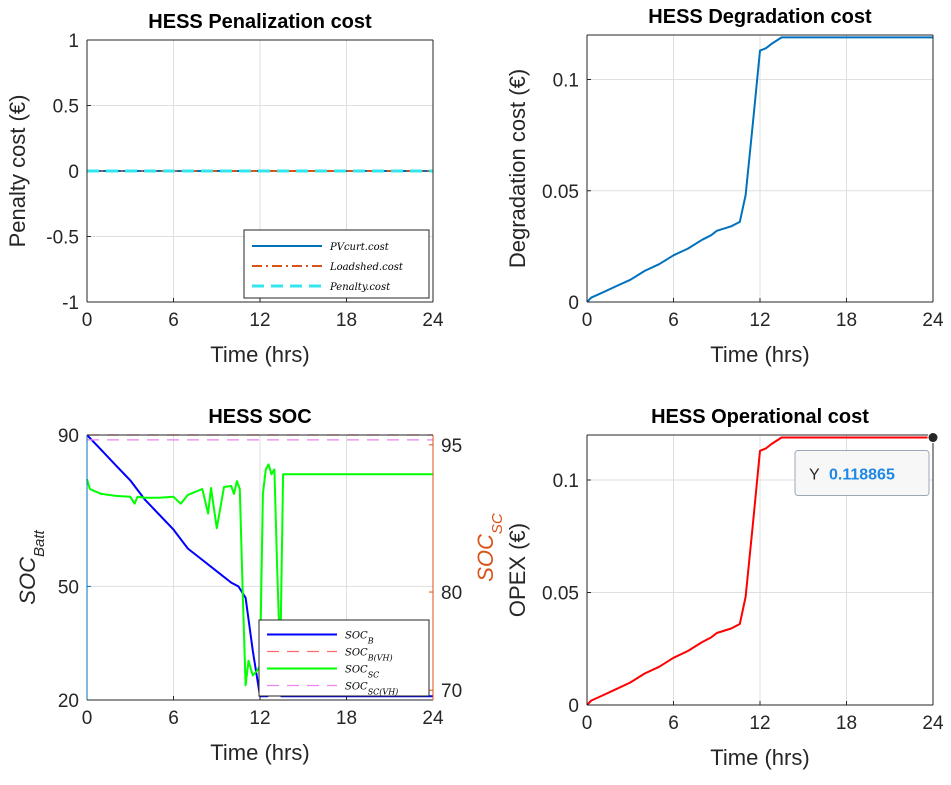 The width and height of the screenshot is (951, 785). Describe the element at coordinates (369, 655) in the screenshot. I see `legend-label: SOCB(VH)` at that location.